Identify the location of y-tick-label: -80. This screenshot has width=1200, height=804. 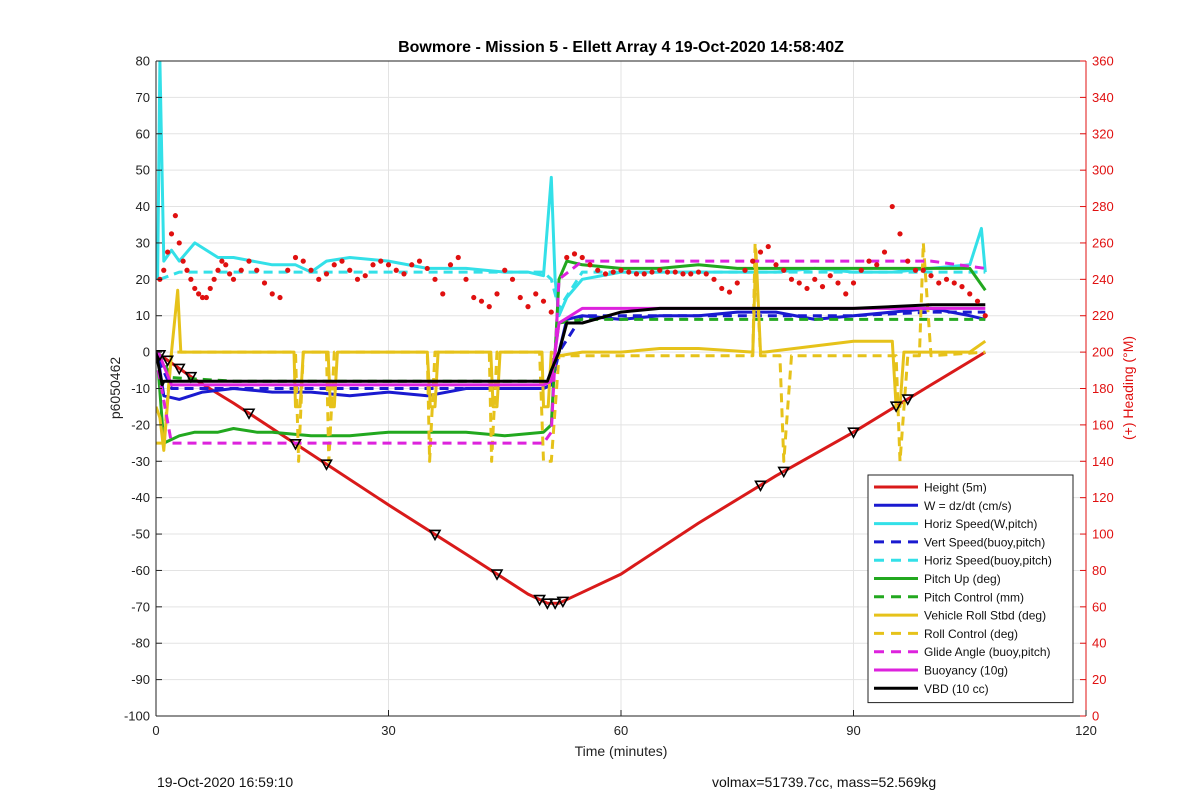
(140, 643).